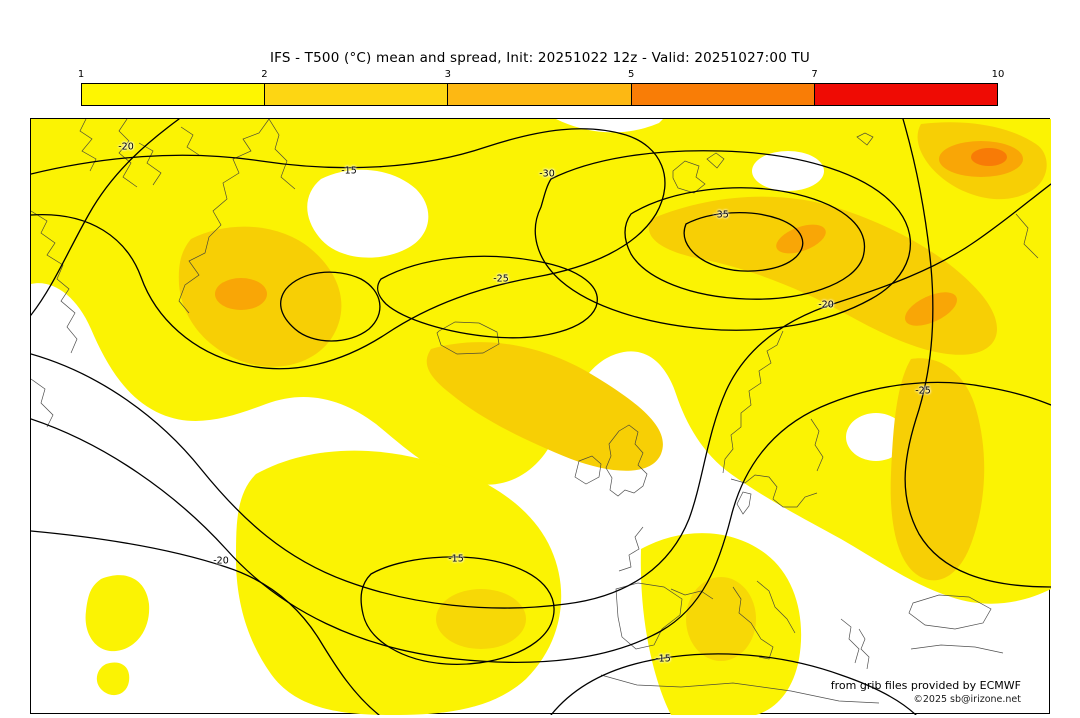  Describe the element at coordinates (547, 174) in the screenshot. I see `contour-label: -30` at that location.